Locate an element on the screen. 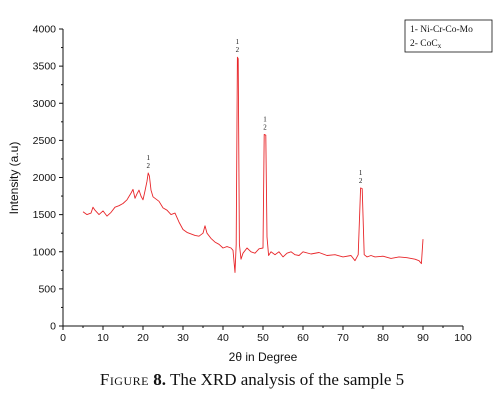  x-tick-label: 30 is located at coordinates (183, 338).